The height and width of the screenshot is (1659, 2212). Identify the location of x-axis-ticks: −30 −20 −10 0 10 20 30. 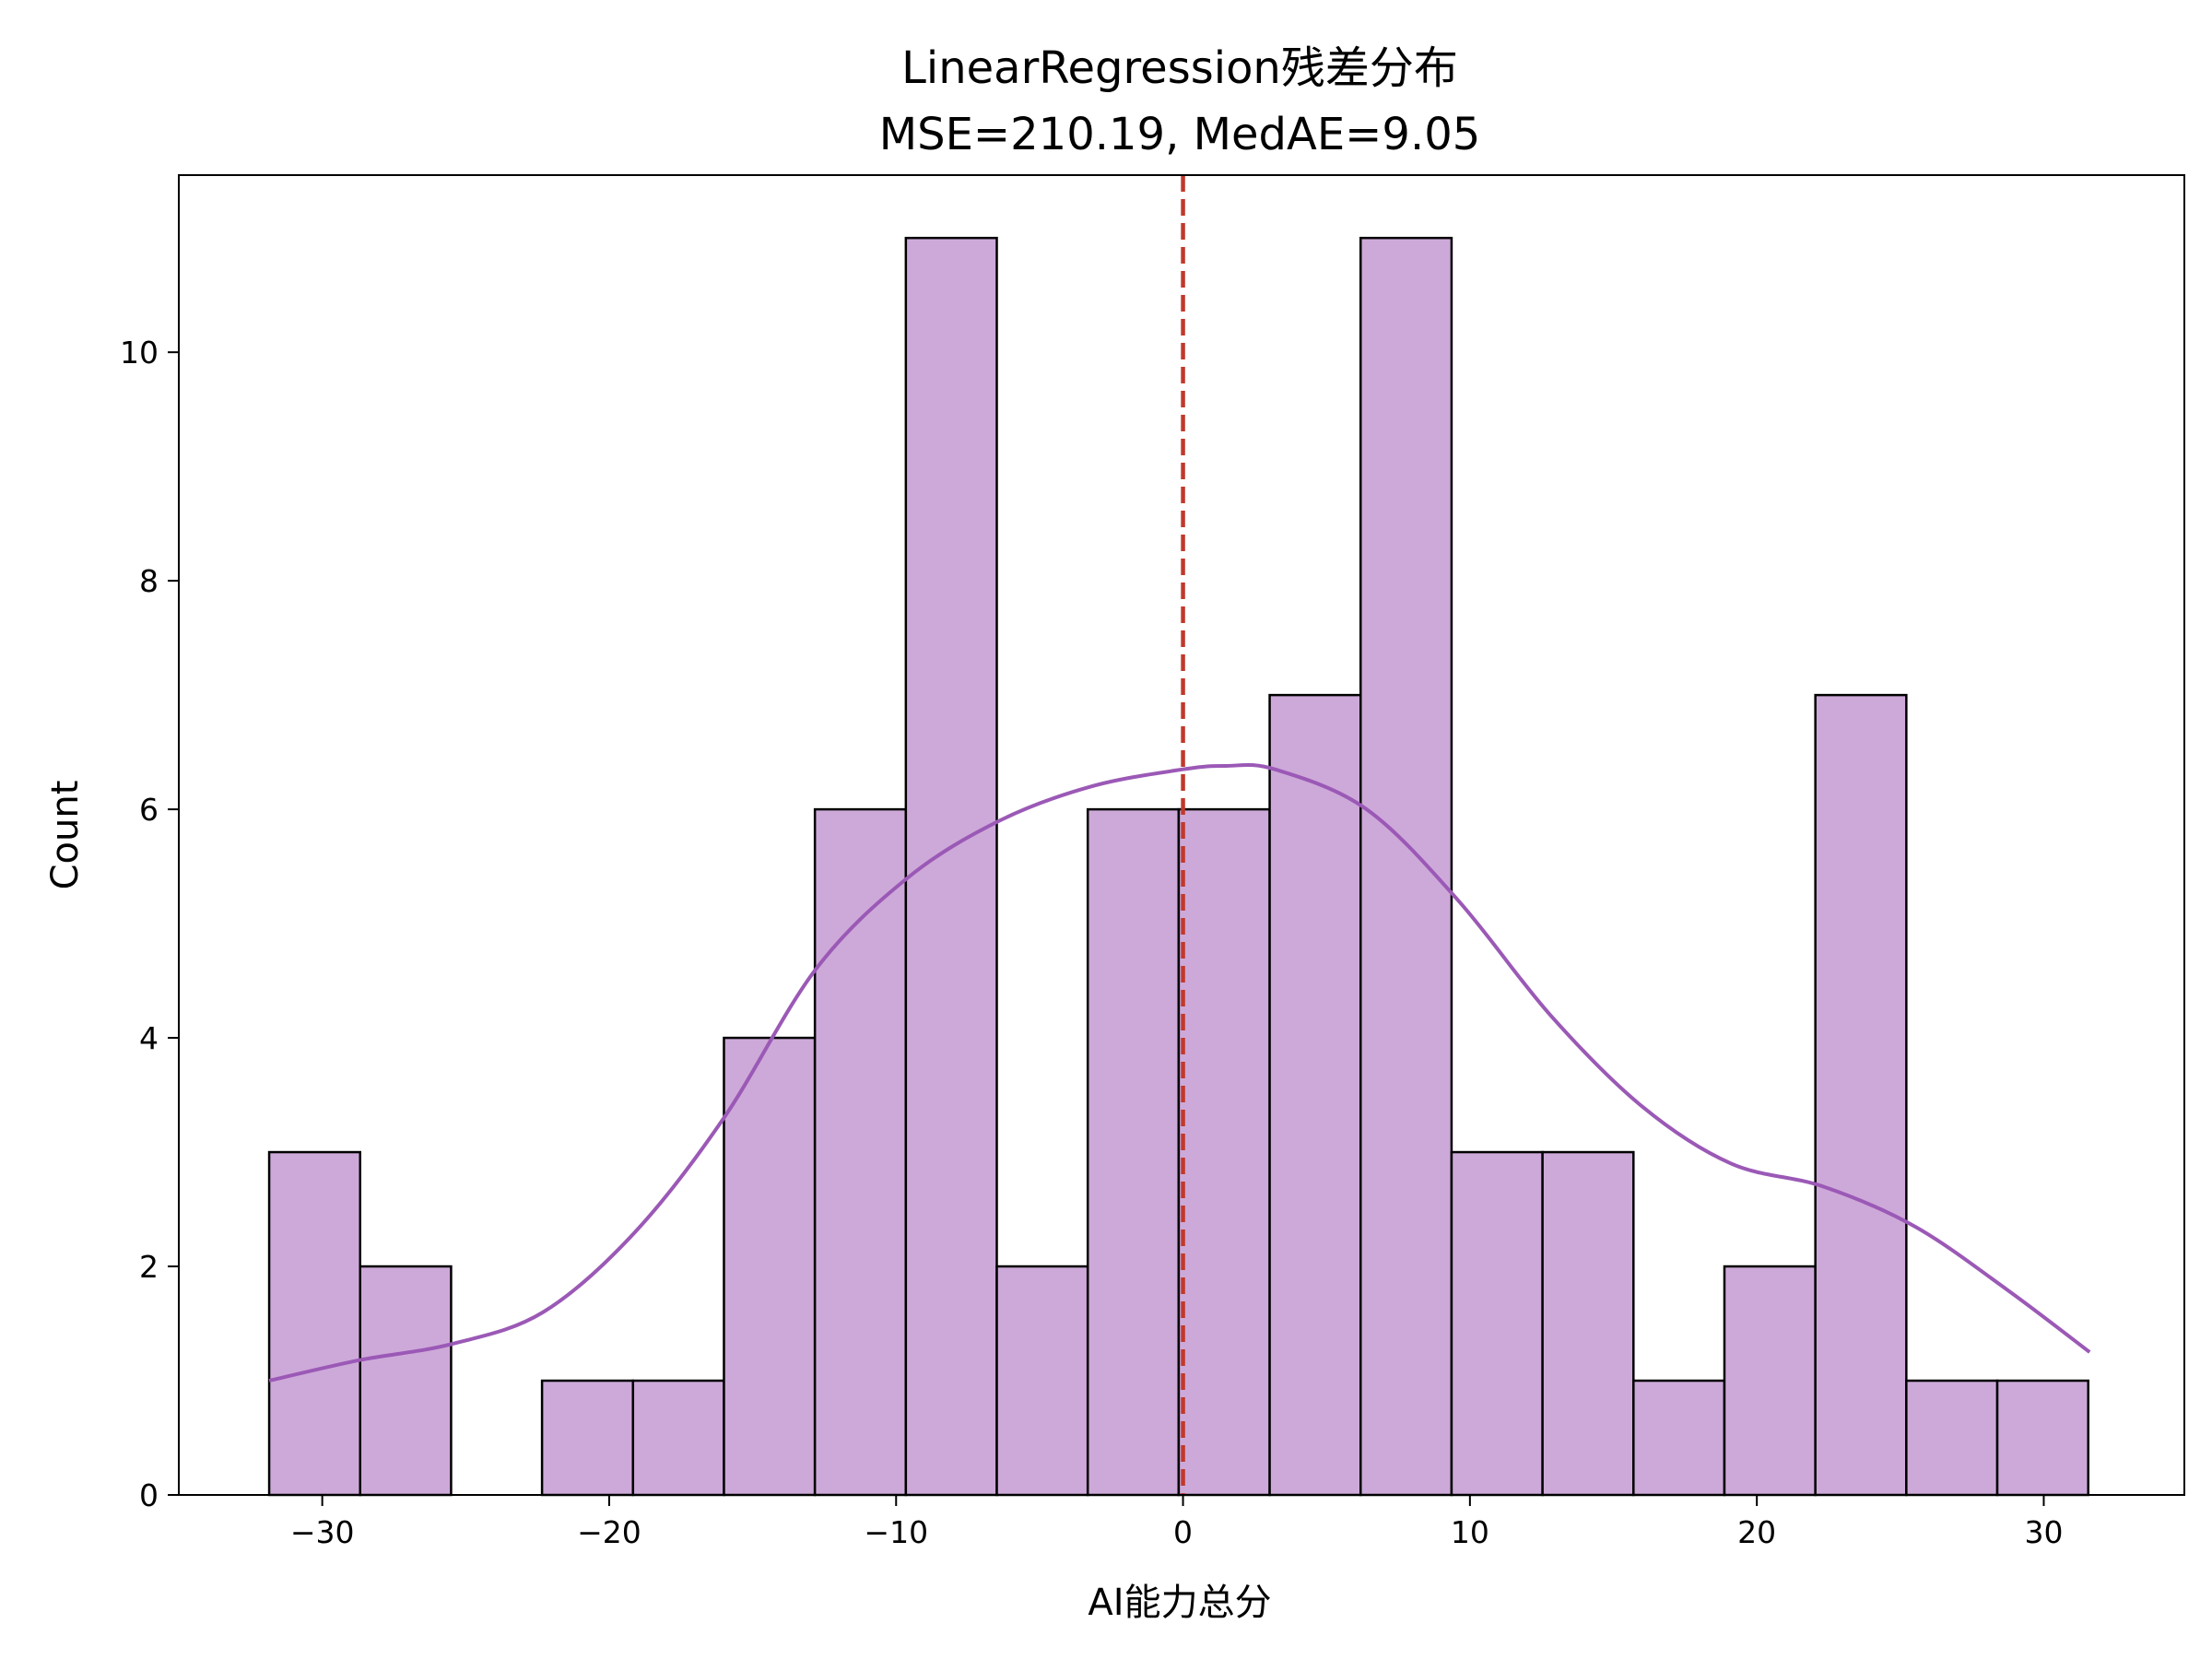
(1176, 1522).